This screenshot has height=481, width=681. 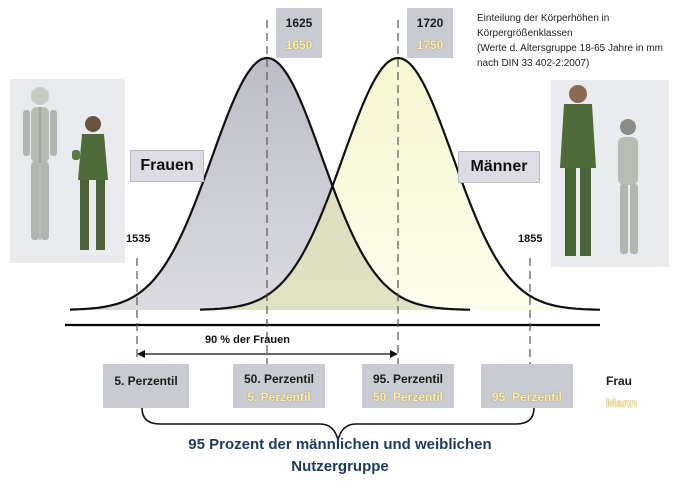 What do you see at coordinates (533, 63) in the screenshot?
I see `note-line: nach DIN 33 402-2:2007)` at bounding box center [533, 63].